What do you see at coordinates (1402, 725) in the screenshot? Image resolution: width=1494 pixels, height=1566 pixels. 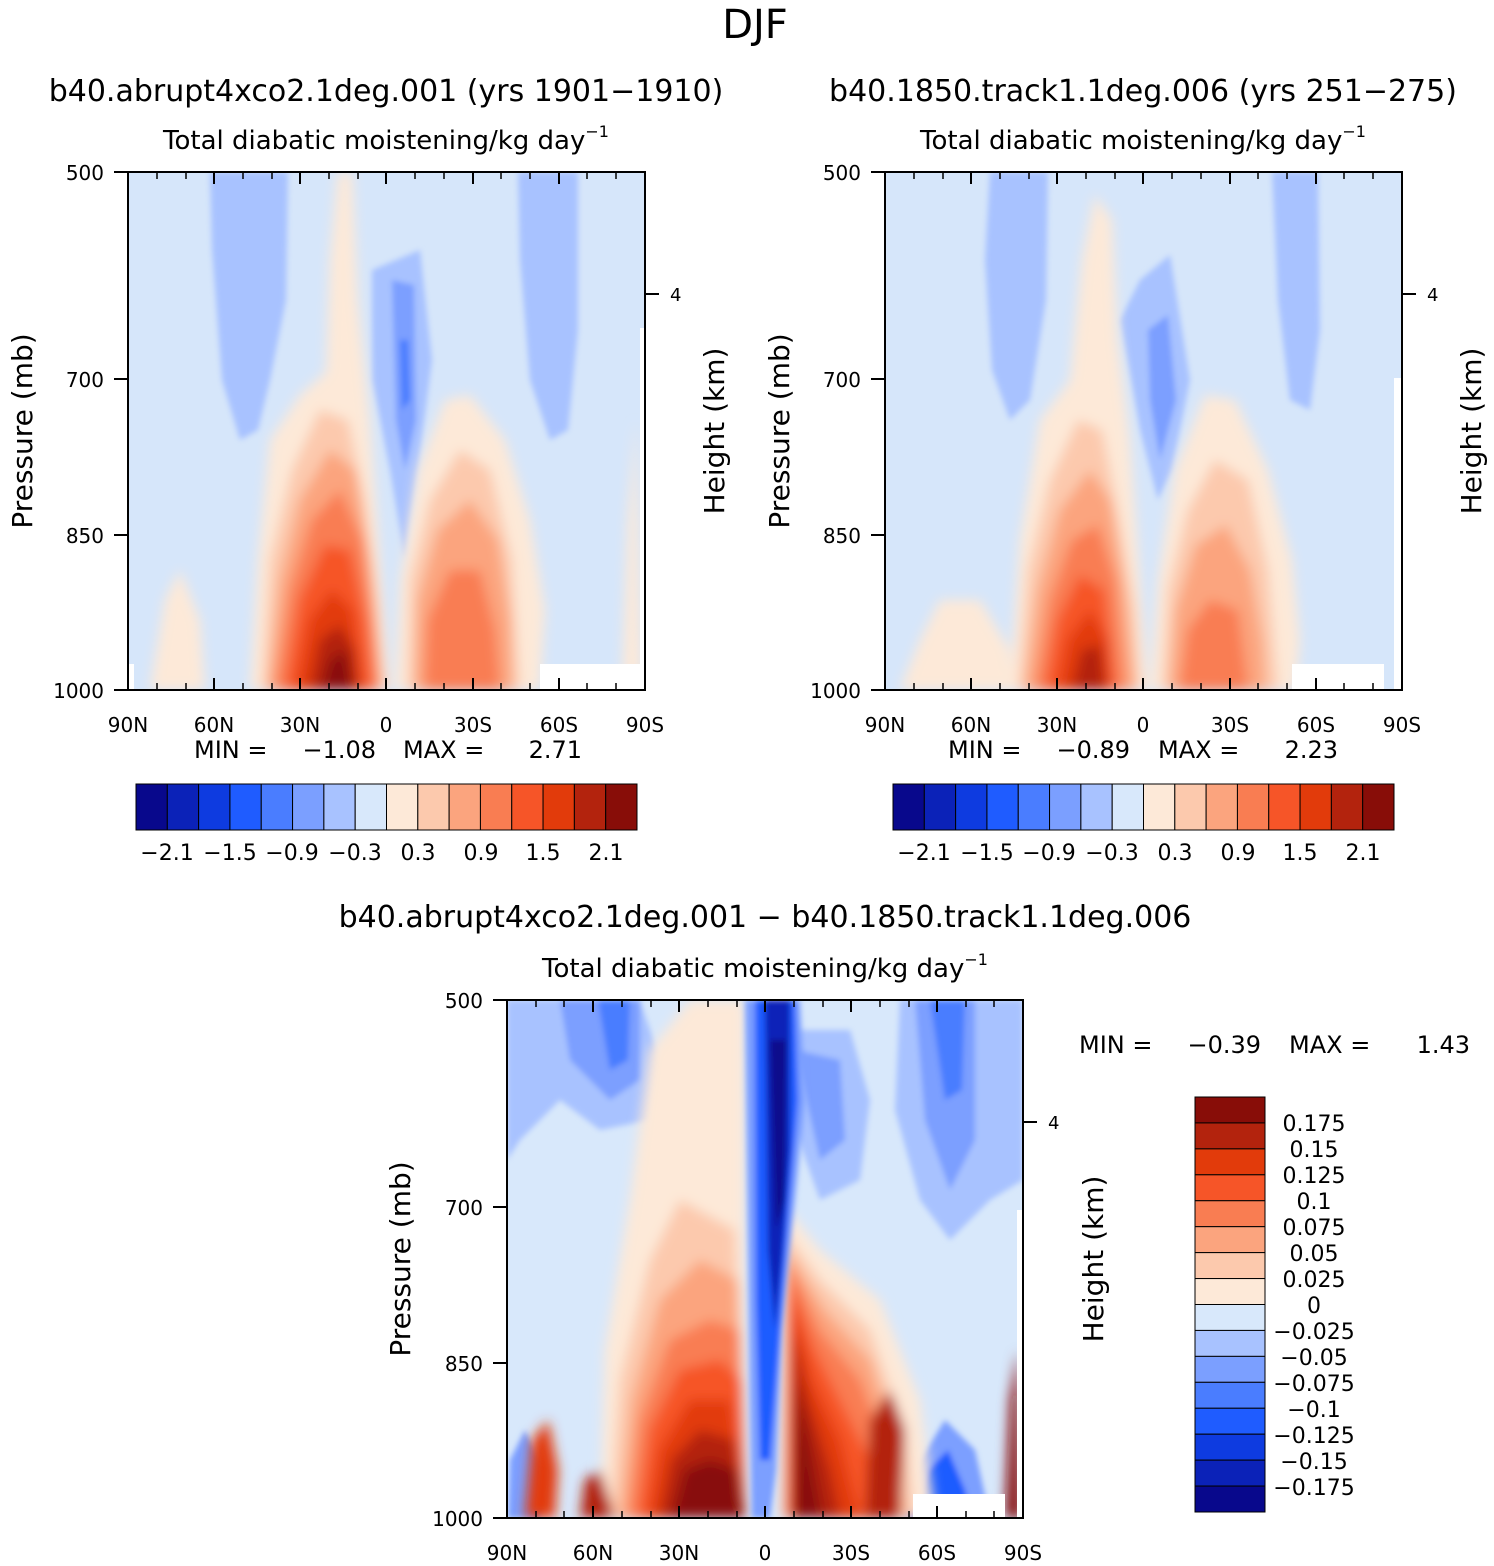 I see `x-tick-label: 90S` at bounding box center [1402, 725].